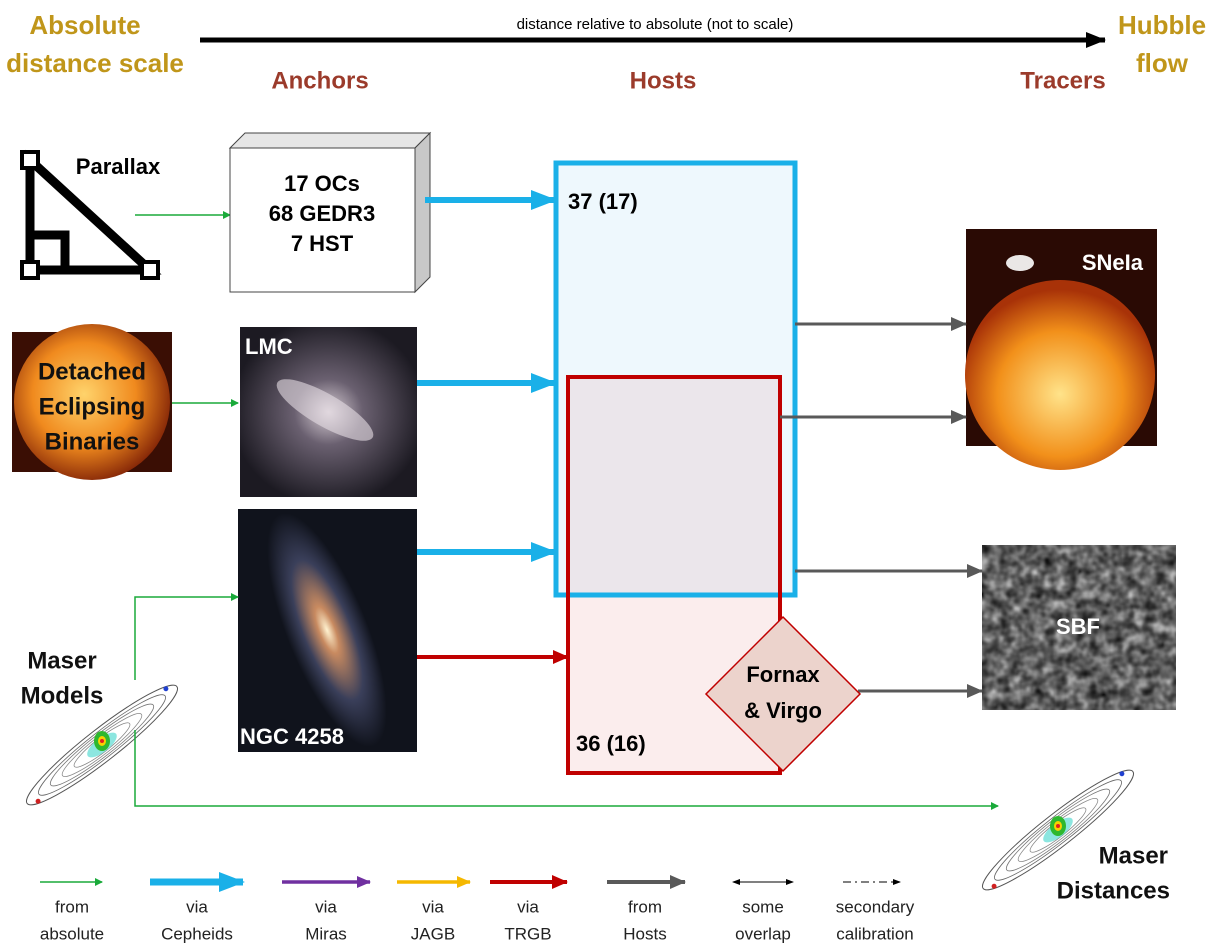  I want to click on legend-label: Cepheids, so click(197, 933).